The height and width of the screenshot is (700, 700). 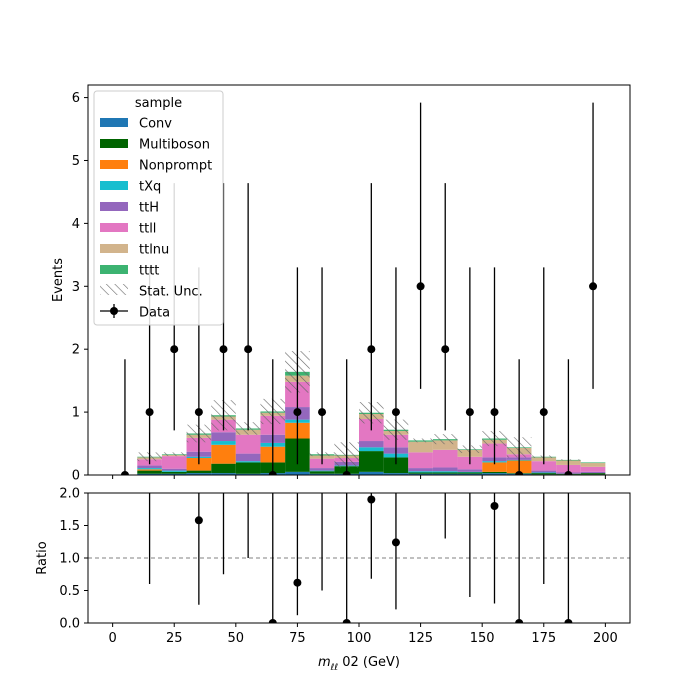 What do you see at coordinates (147, 229) in the screenshot?
I see `legend-label-ttll: ttll` at bounding box center [147, 229].